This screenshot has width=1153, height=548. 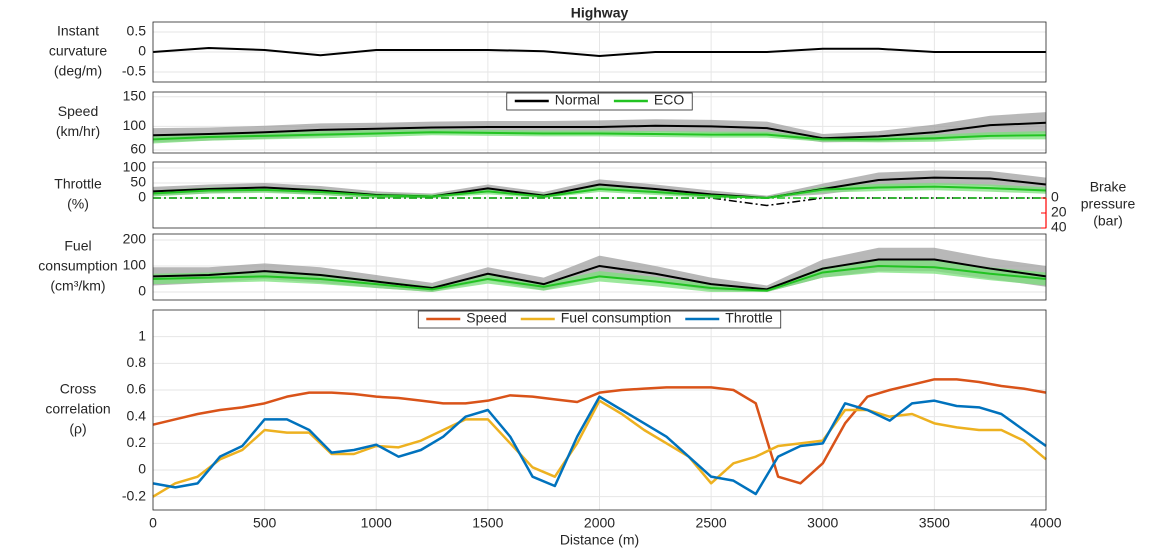 I want to click on x-tick-label: 1500, so click(x=487, y=523).